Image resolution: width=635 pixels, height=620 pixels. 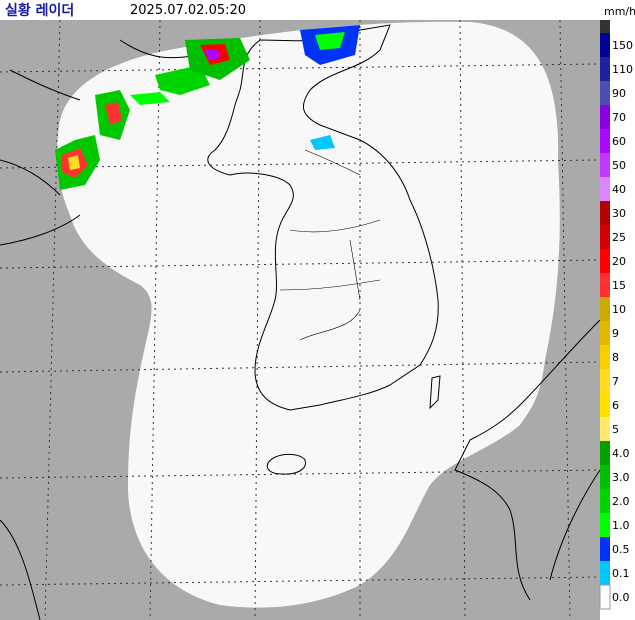 What do you see at coordinates (621, 549) in the screenshot?
I see `legend-label: 0.5` at bounding box center [621, 549].